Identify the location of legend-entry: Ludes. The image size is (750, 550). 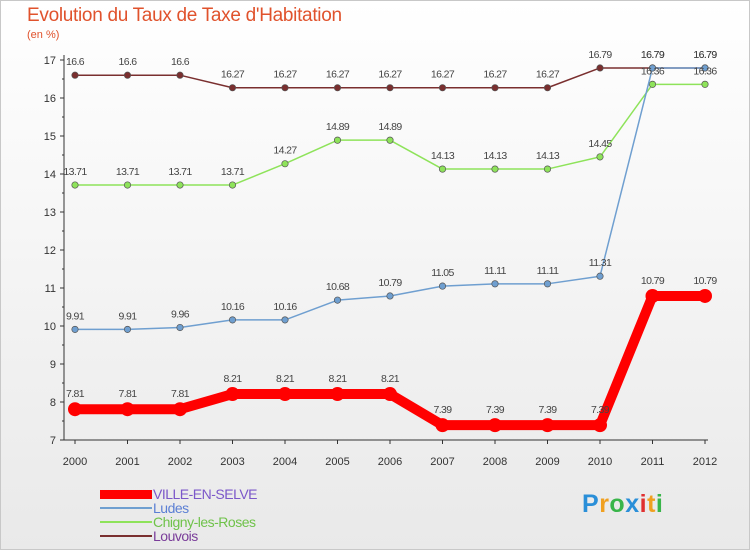
(178, 508).